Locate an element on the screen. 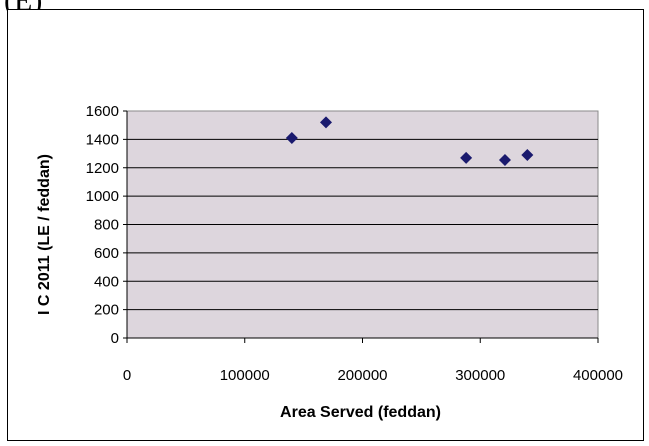  y-tick-label: 800 is located at coordinates (106, 225).